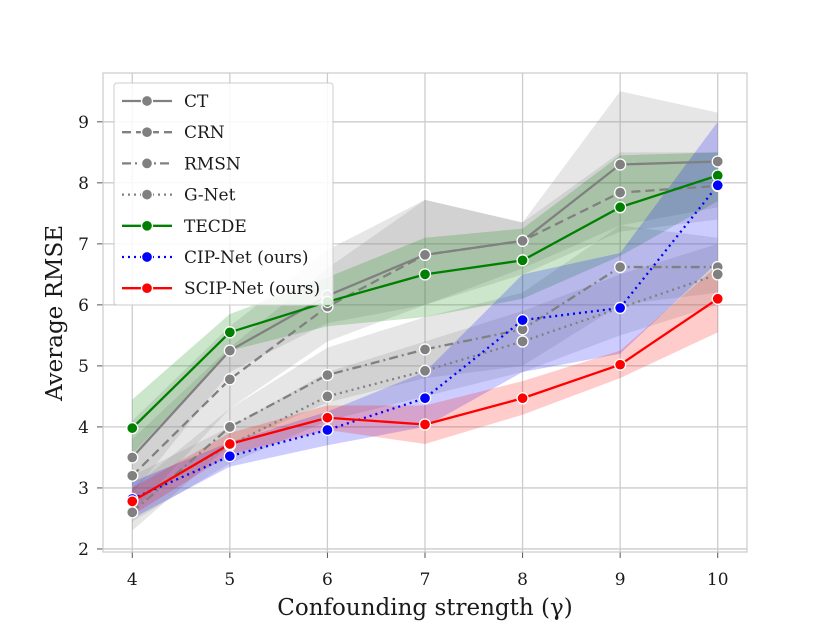 Image resolution: width=830 pixels, height=623 pixels. Describe the element at coordinates (522, 580) in the screenshot. I see `x-tick-label: 8` at that location.